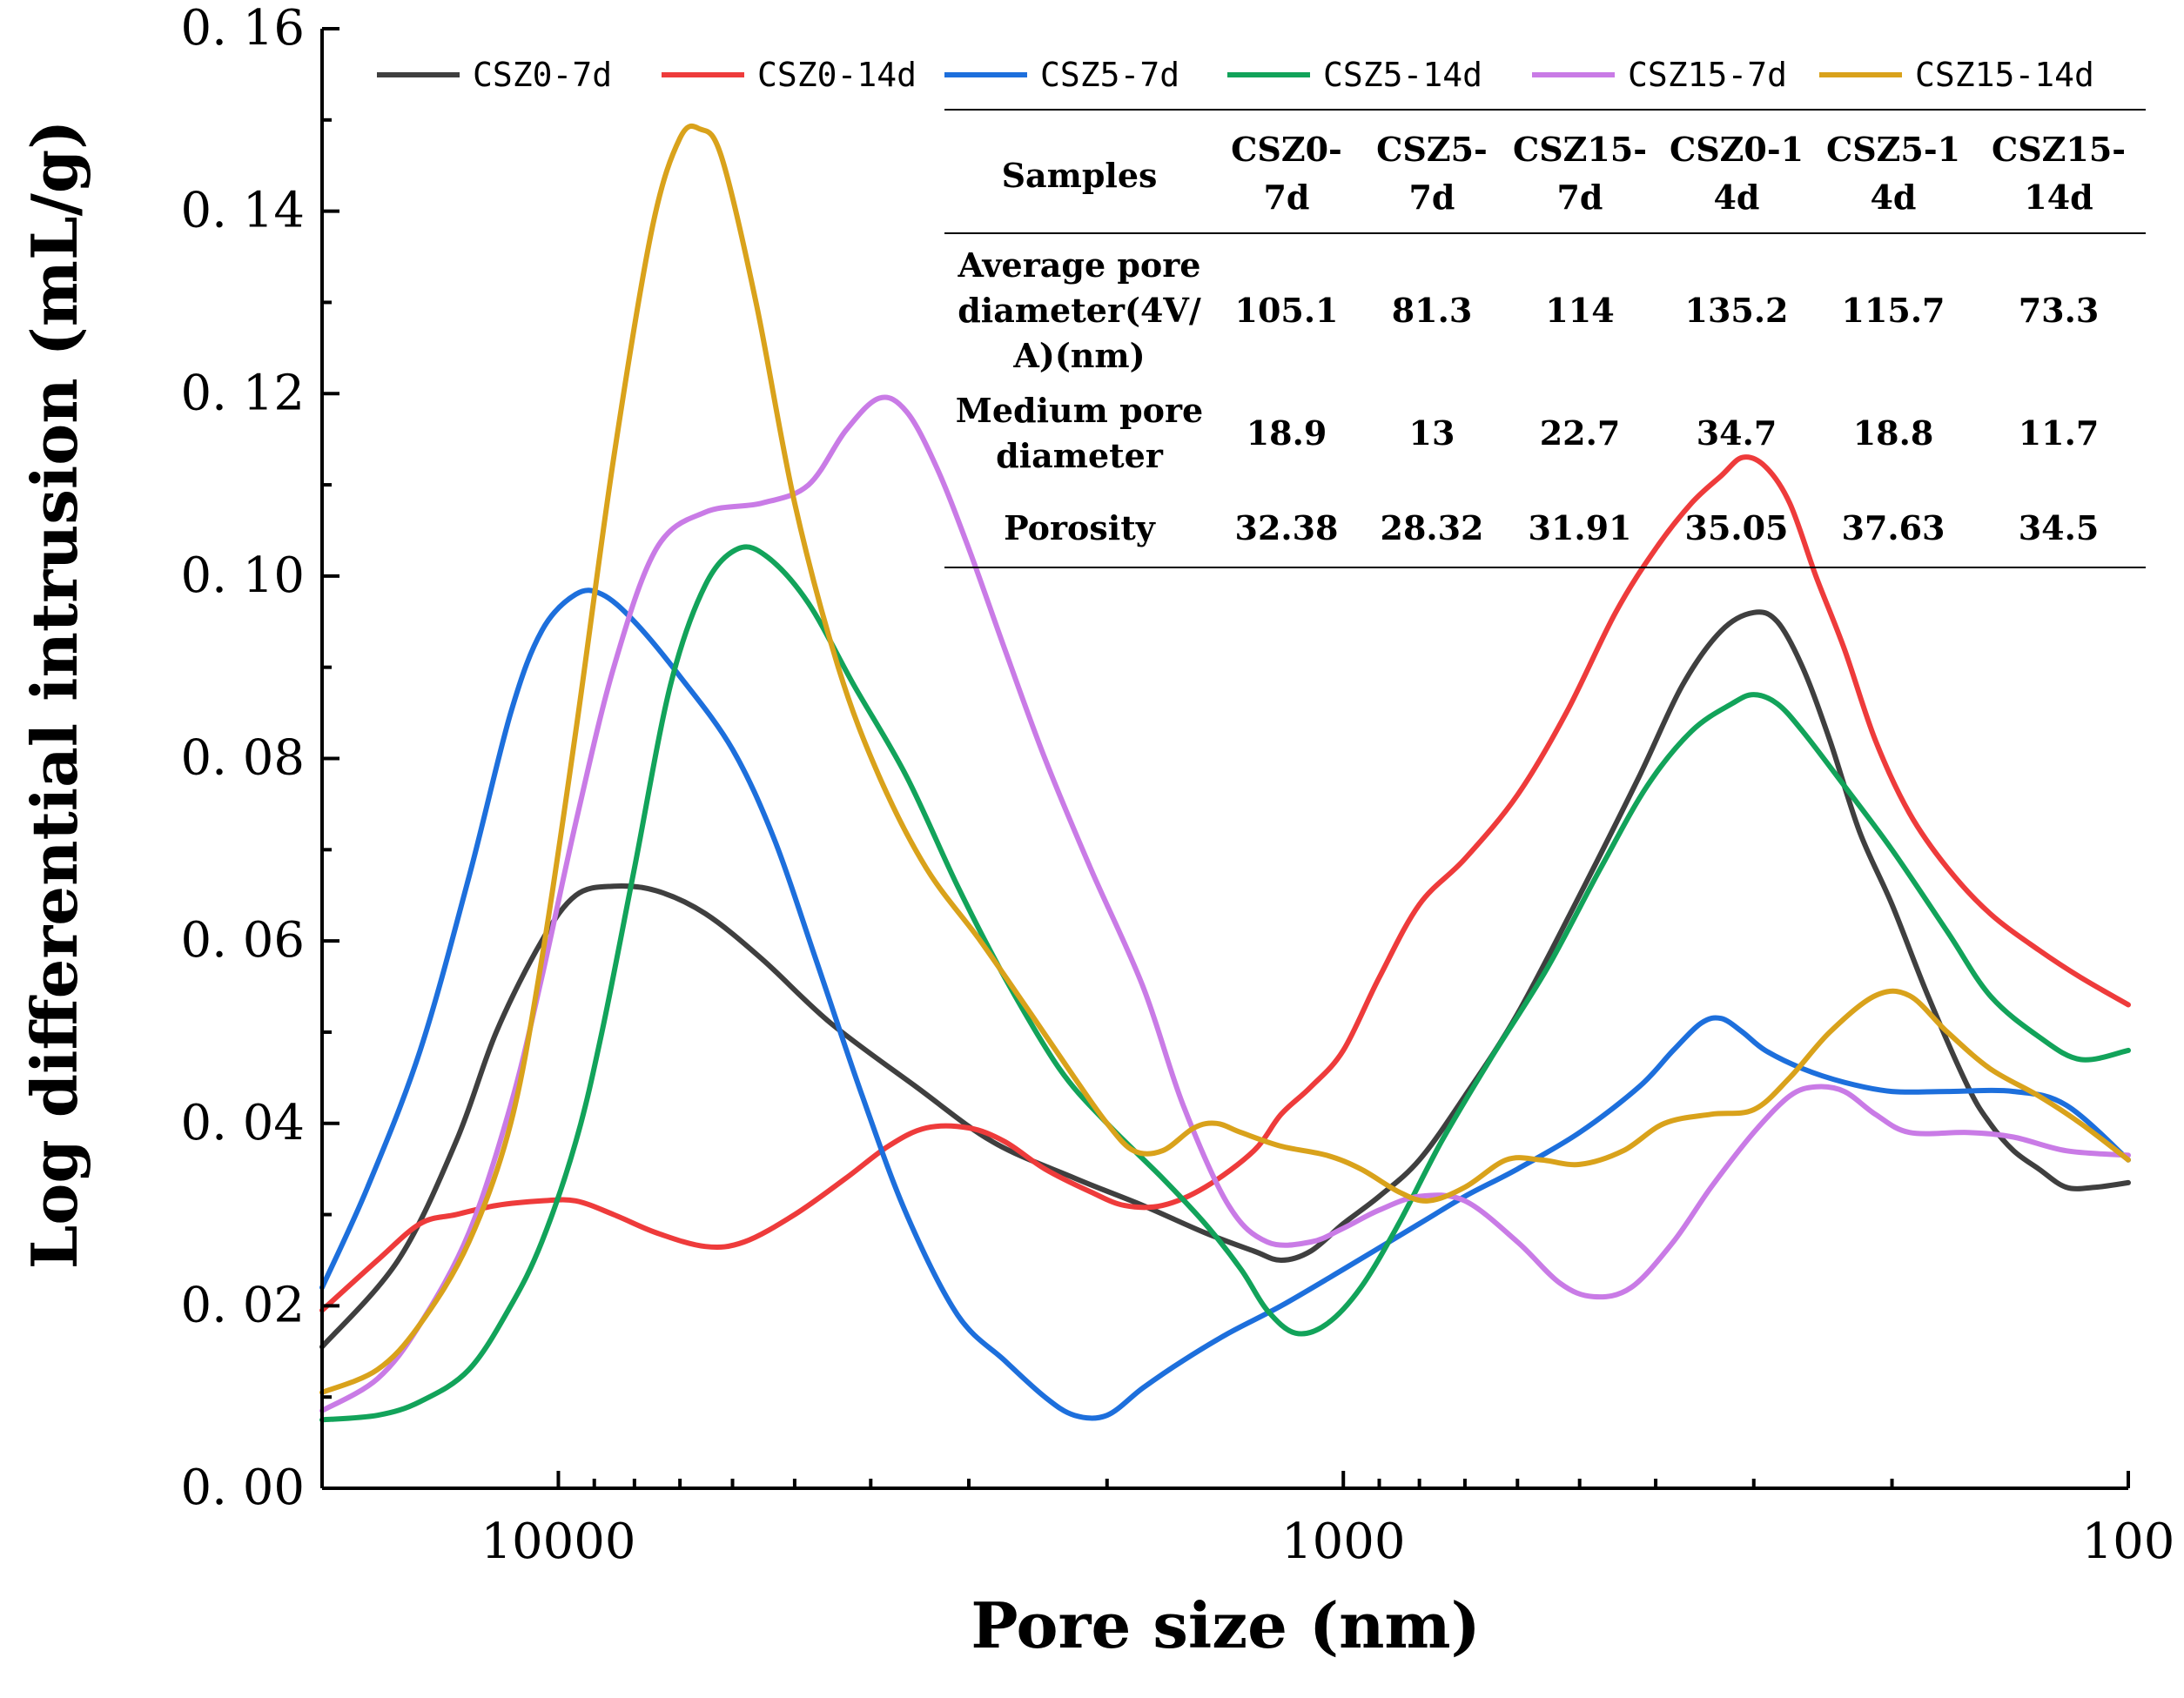 The height and width of the screenshot is (1698, 2184). Describe the element at coordinates (1287, 433) in the screenshot. I see `table-cell: 18.9` at that location.